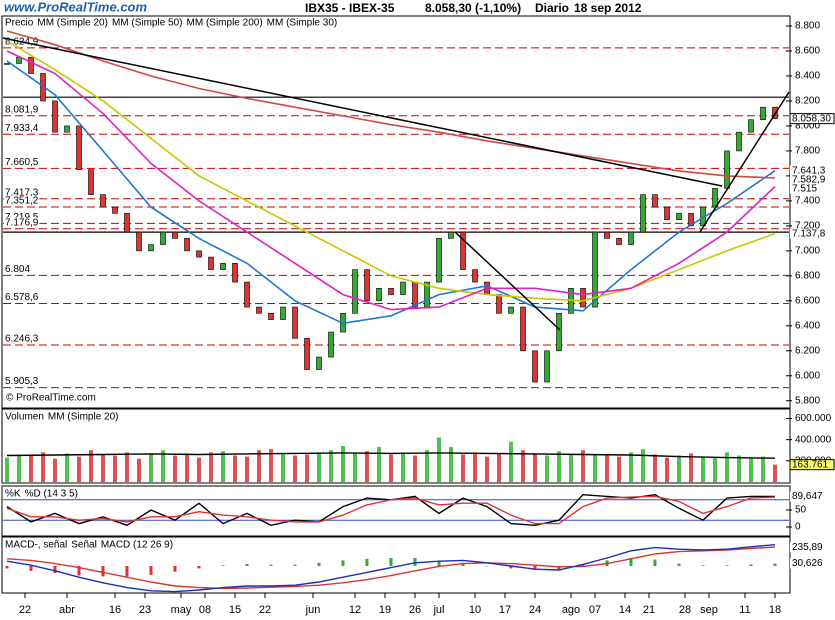 This screenshot has height=620, width=835. Describe the element at coordinates (807, 350) in the screenshot. I see `y-tick-label: 6.200` at that location.